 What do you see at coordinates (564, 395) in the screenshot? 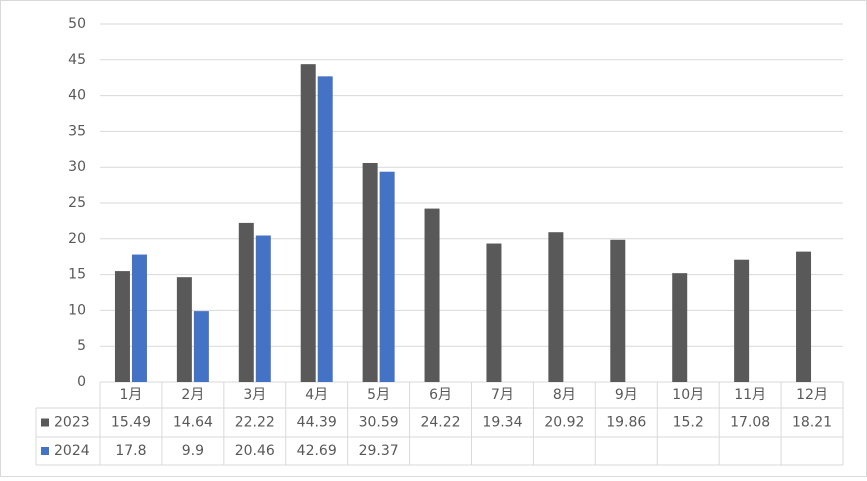
I see `x-tick-label: 8月` at bounding box center [564, 395].